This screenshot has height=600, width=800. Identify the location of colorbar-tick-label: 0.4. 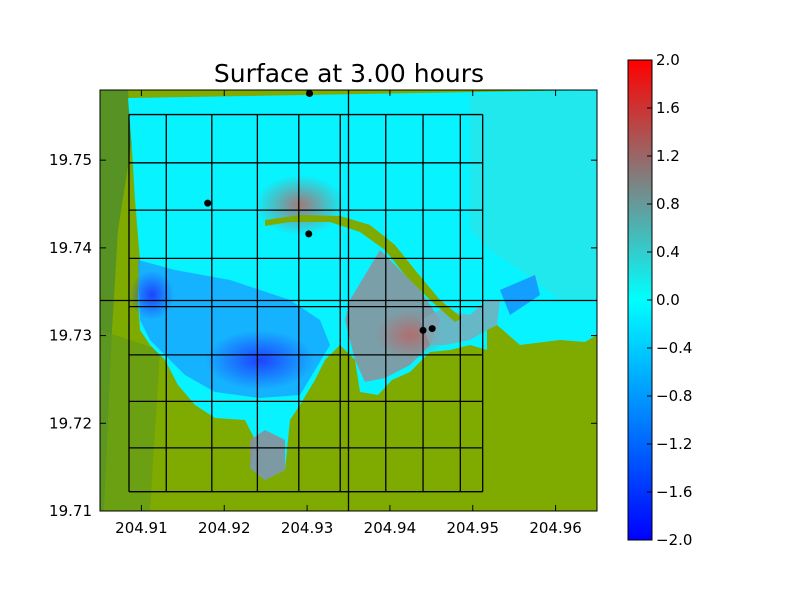
(668, 252).